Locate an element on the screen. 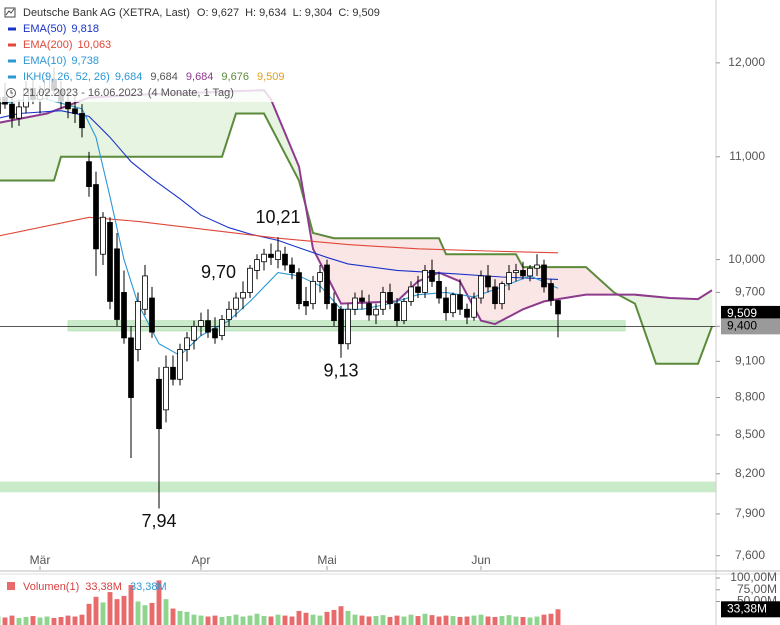 The width and height of the screenshot is (780, 625). x-tick-label: Mai is located at coordinates (326, 560).